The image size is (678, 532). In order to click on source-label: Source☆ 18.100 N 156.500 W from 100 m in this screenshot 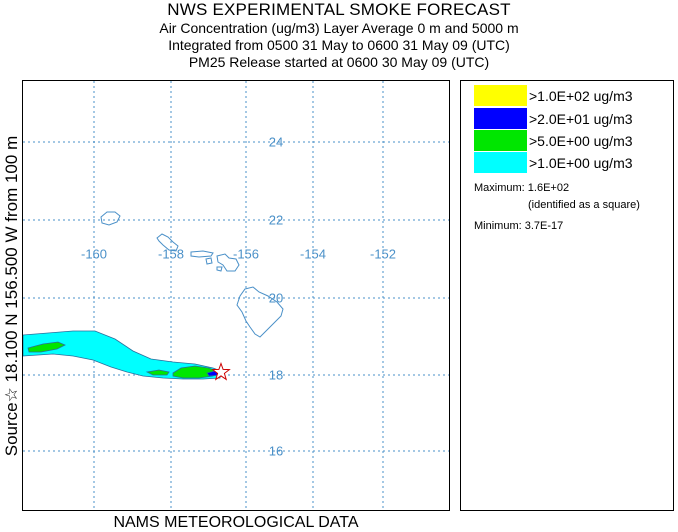, I will do `click(11, 296)`.